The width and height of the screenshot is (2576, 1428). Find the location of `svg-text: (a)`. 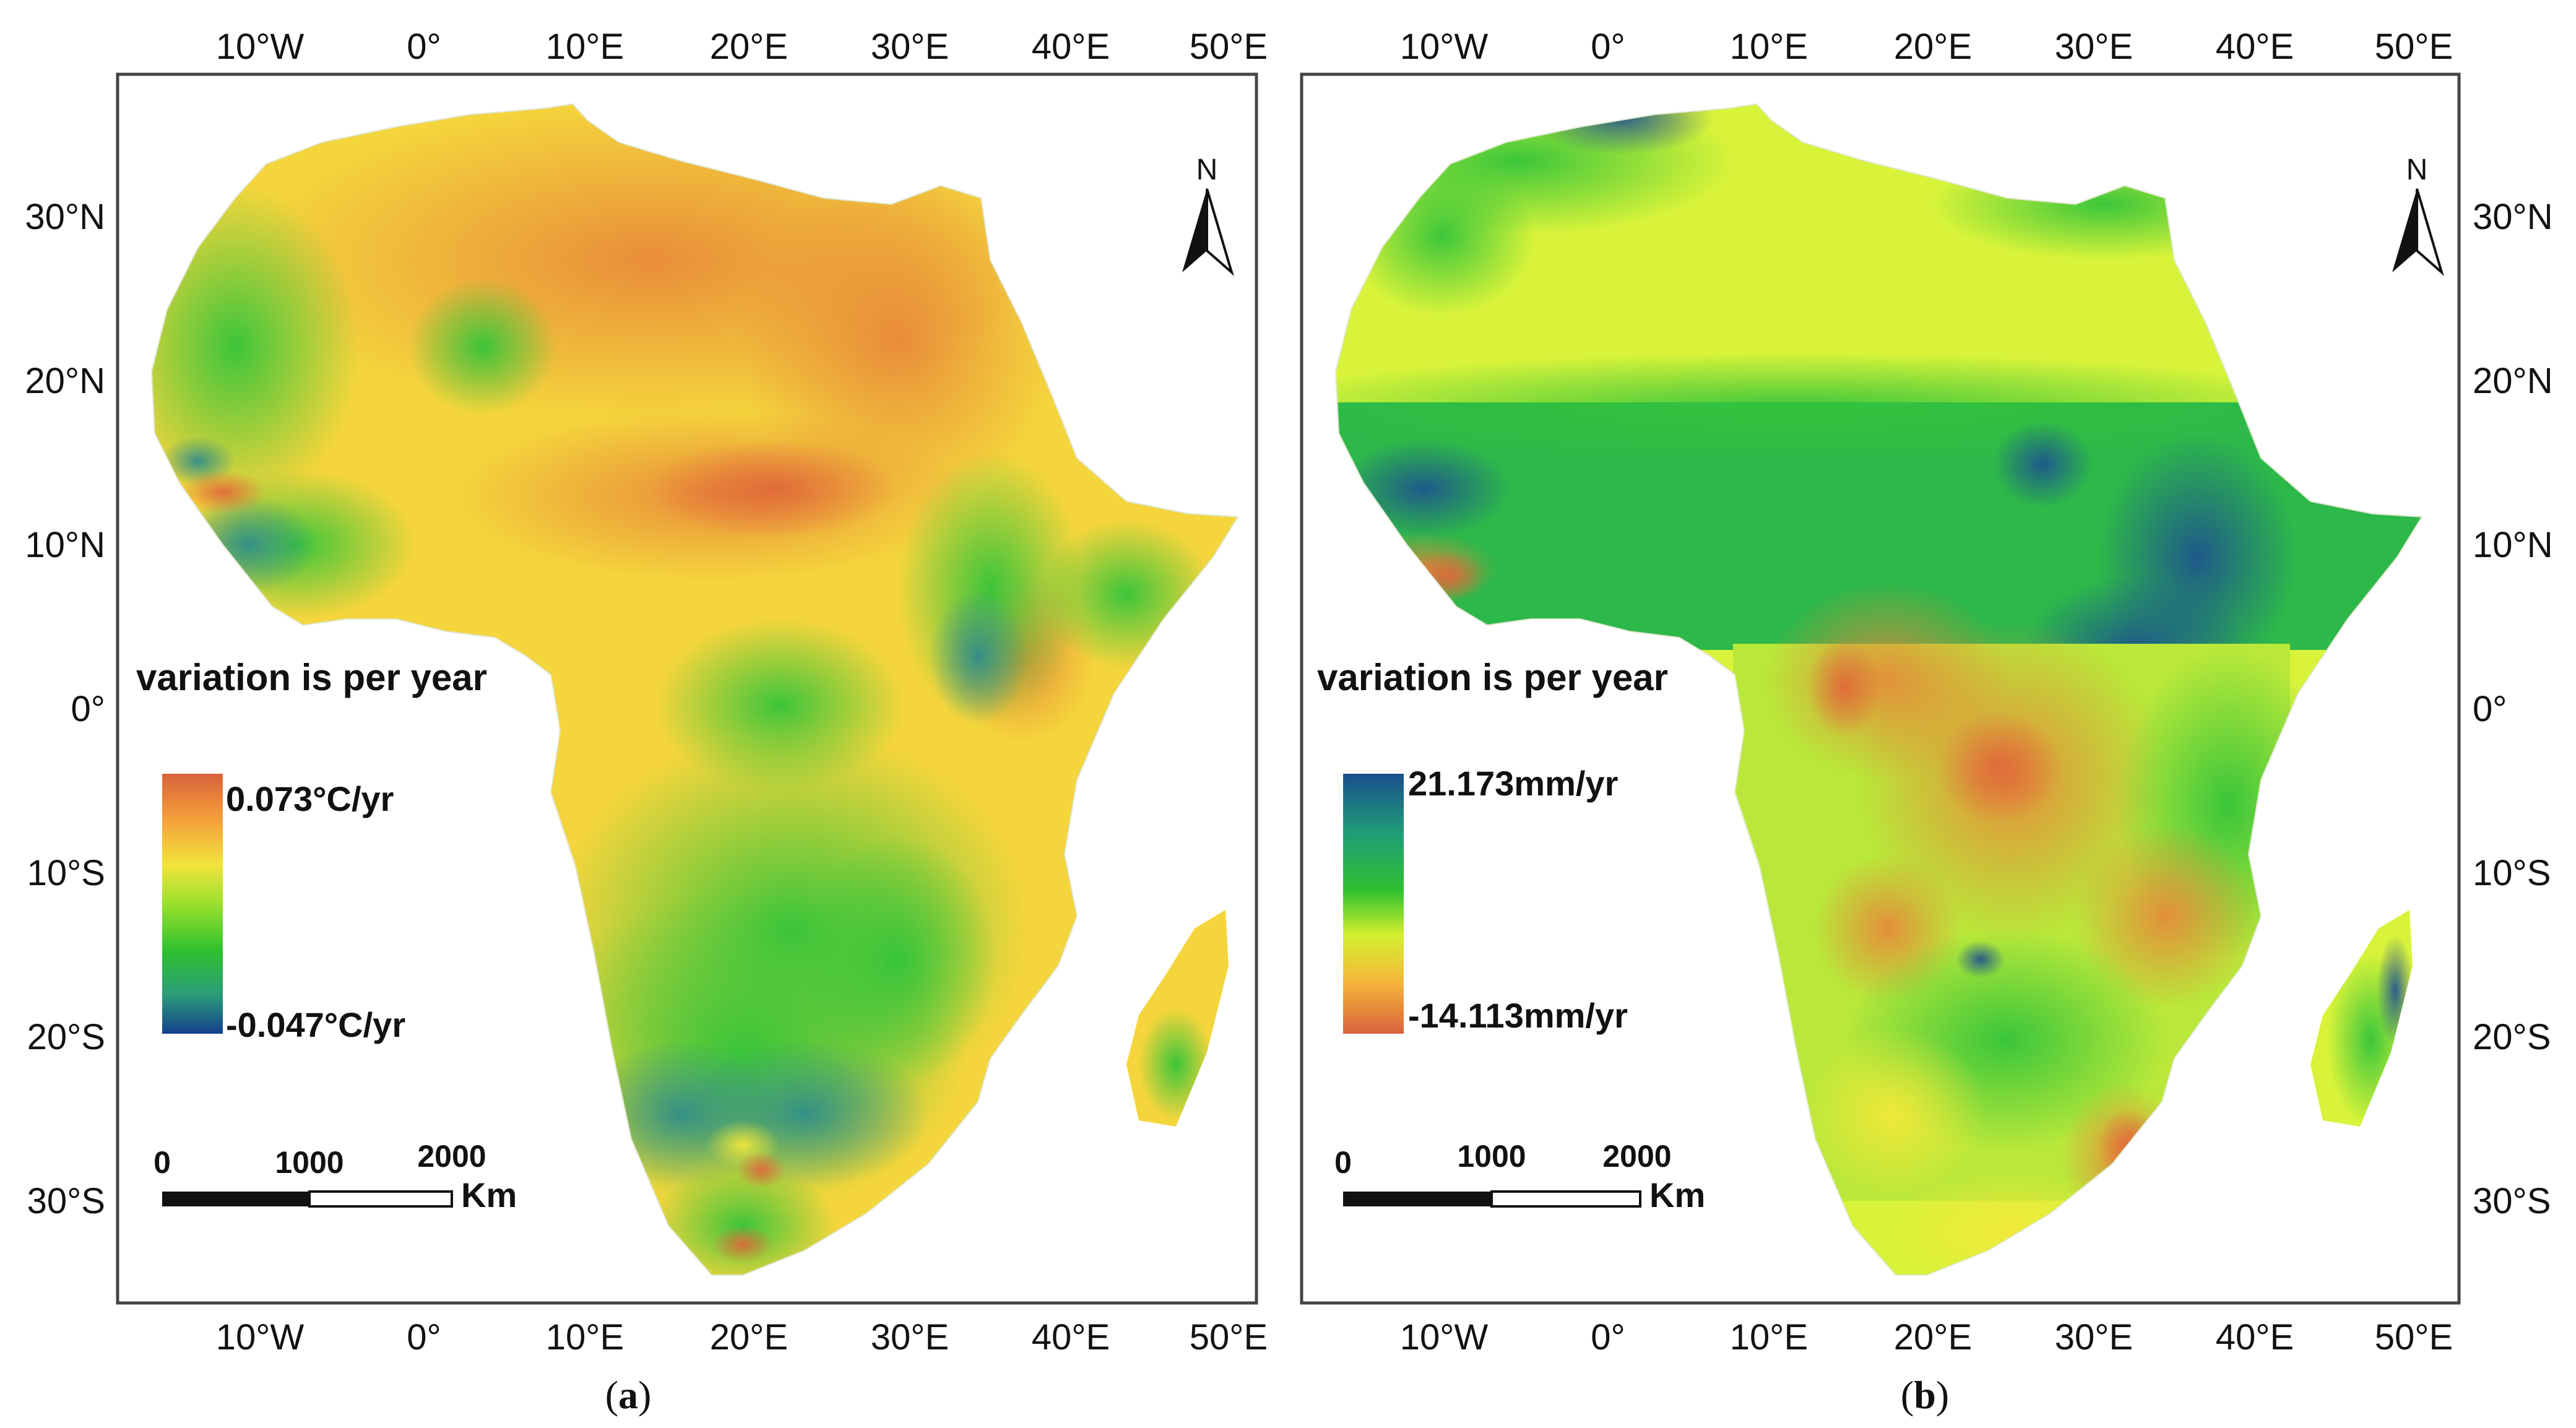

svg-text: (a) is located at coordinates (628, 1395).